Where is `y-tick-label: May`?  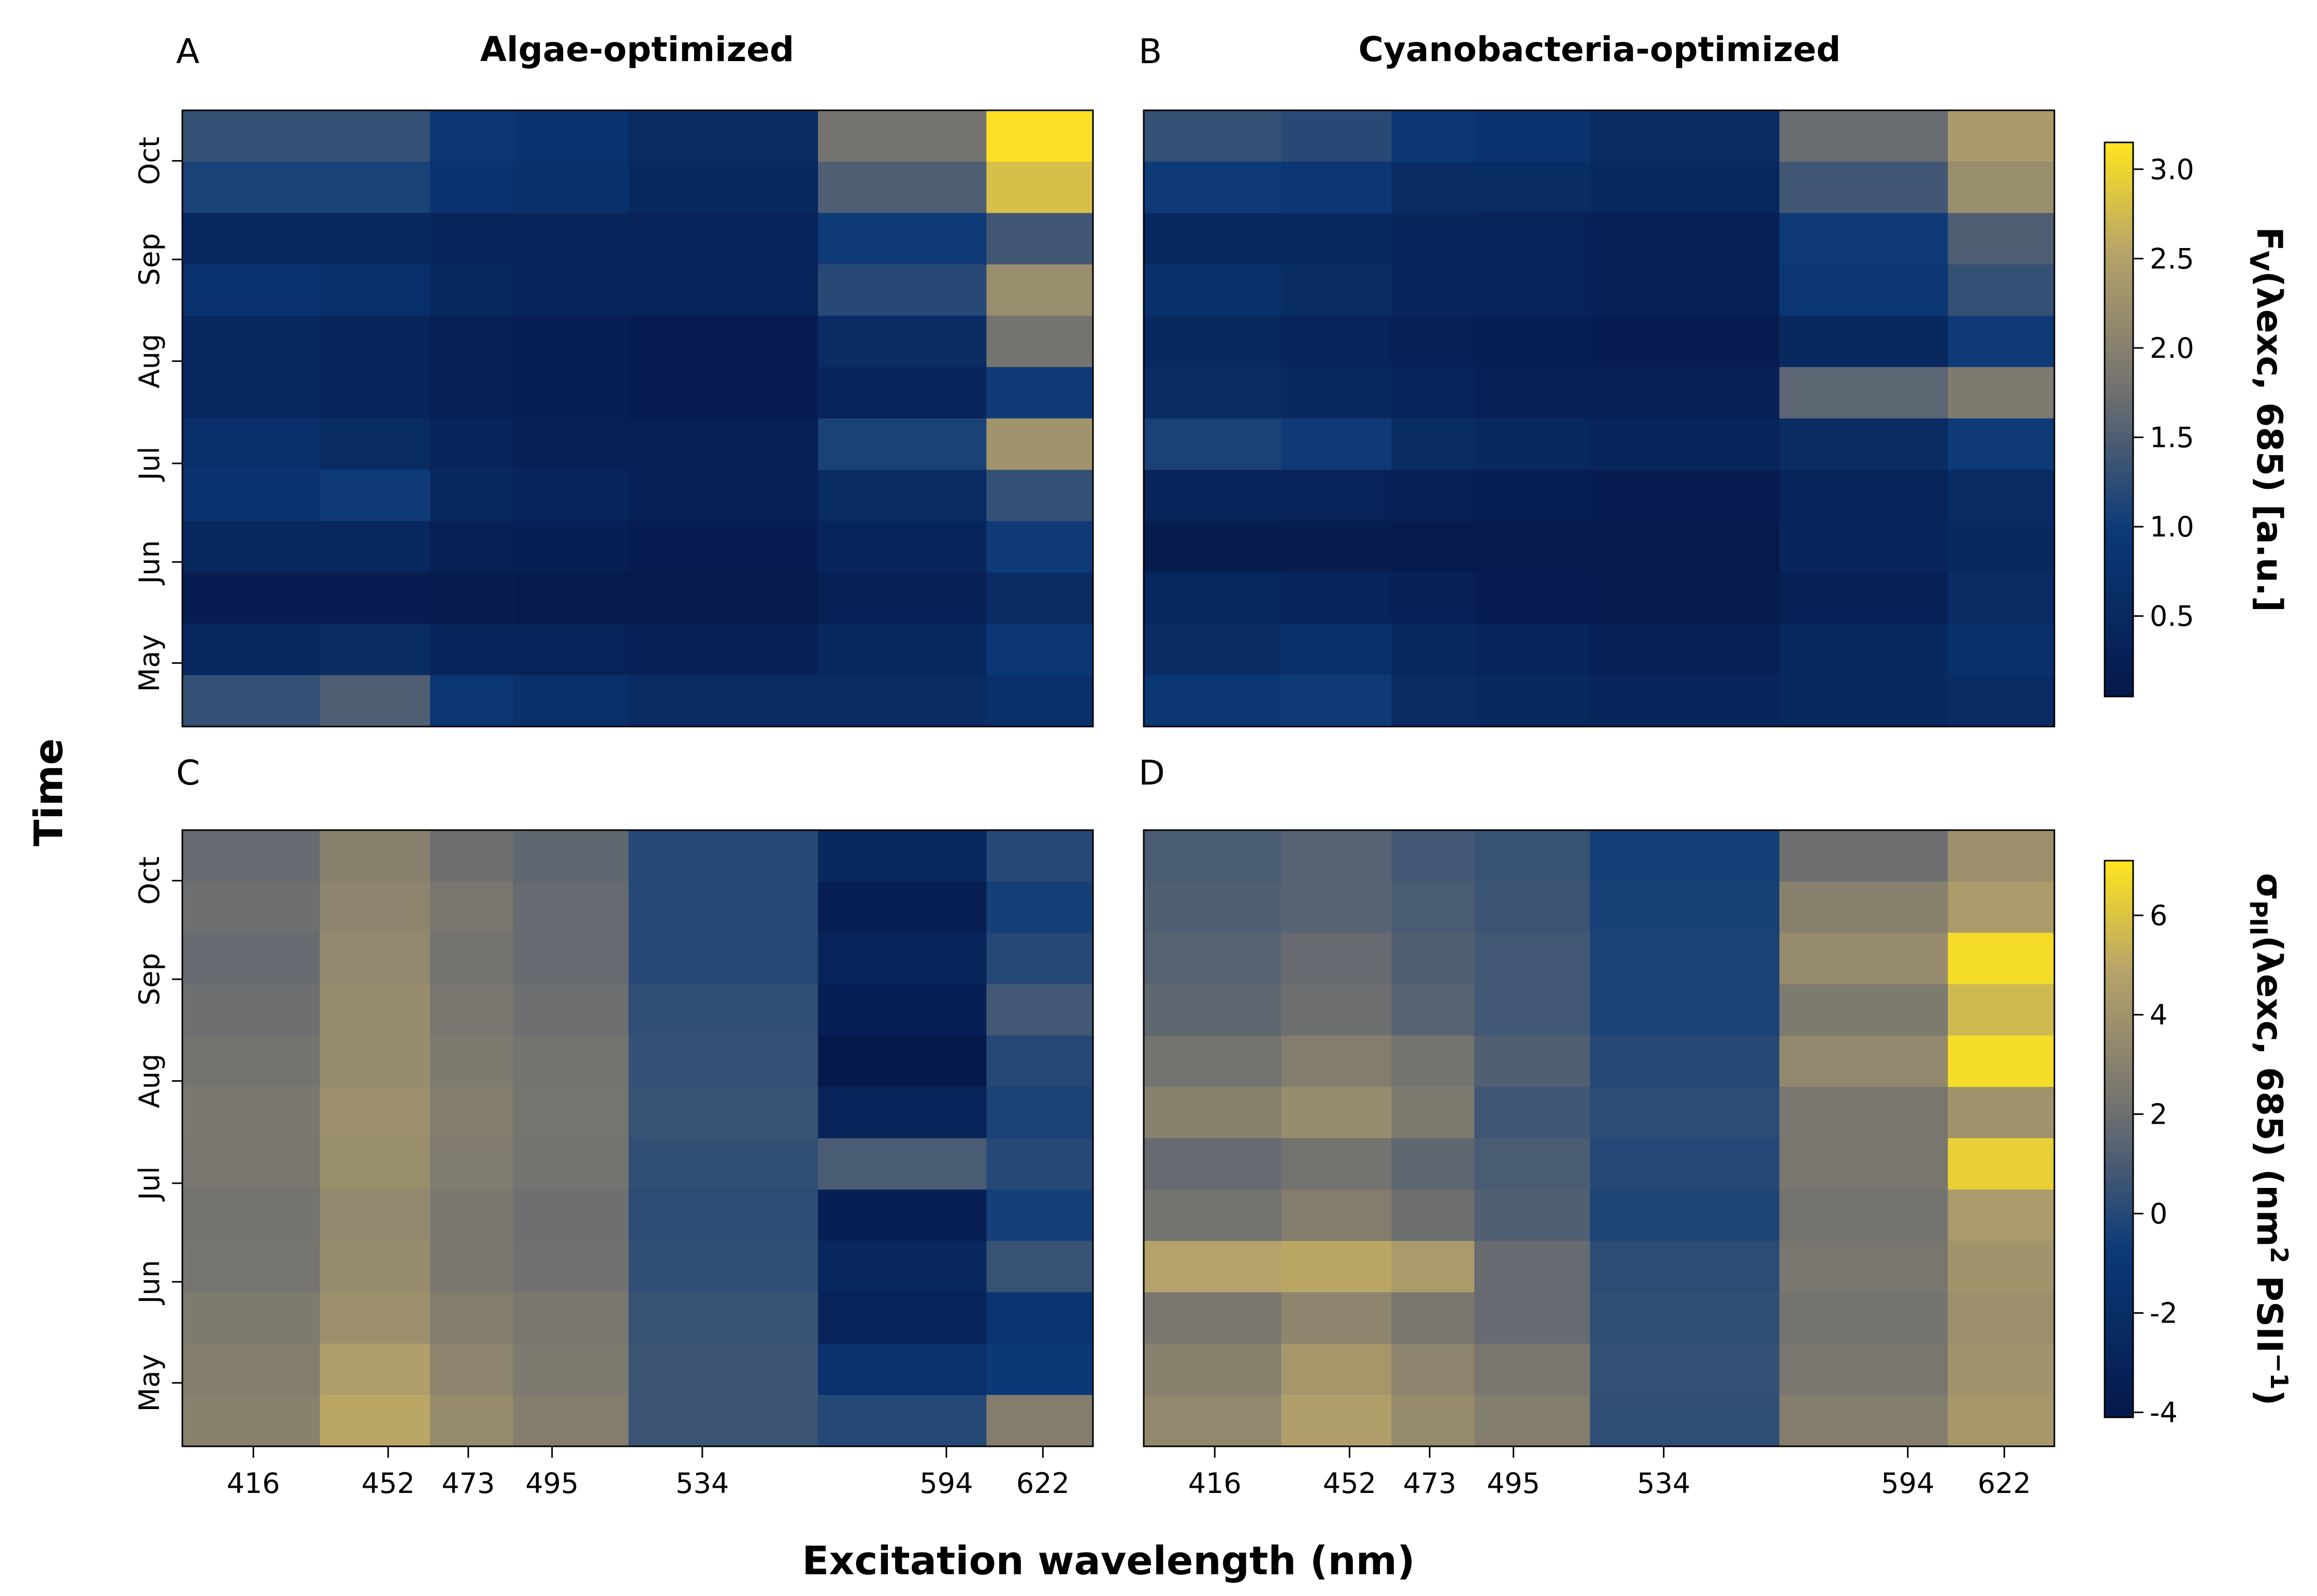
y-tick-label: May is located at coordinates (150, 1383).